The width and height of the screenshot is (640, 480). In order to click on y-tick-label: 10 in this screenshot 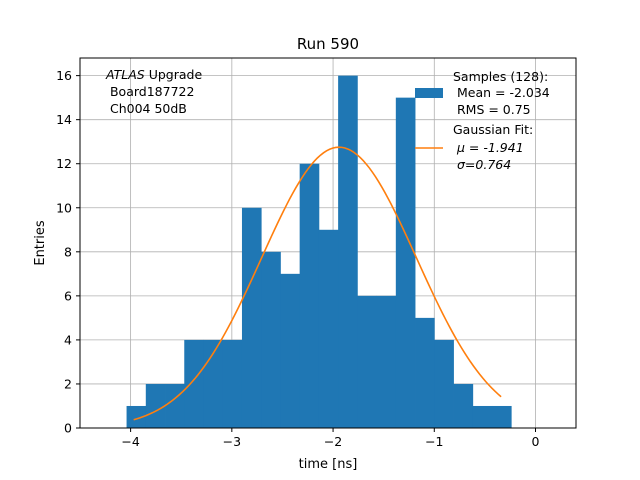, I will do `click(64, 207)`.